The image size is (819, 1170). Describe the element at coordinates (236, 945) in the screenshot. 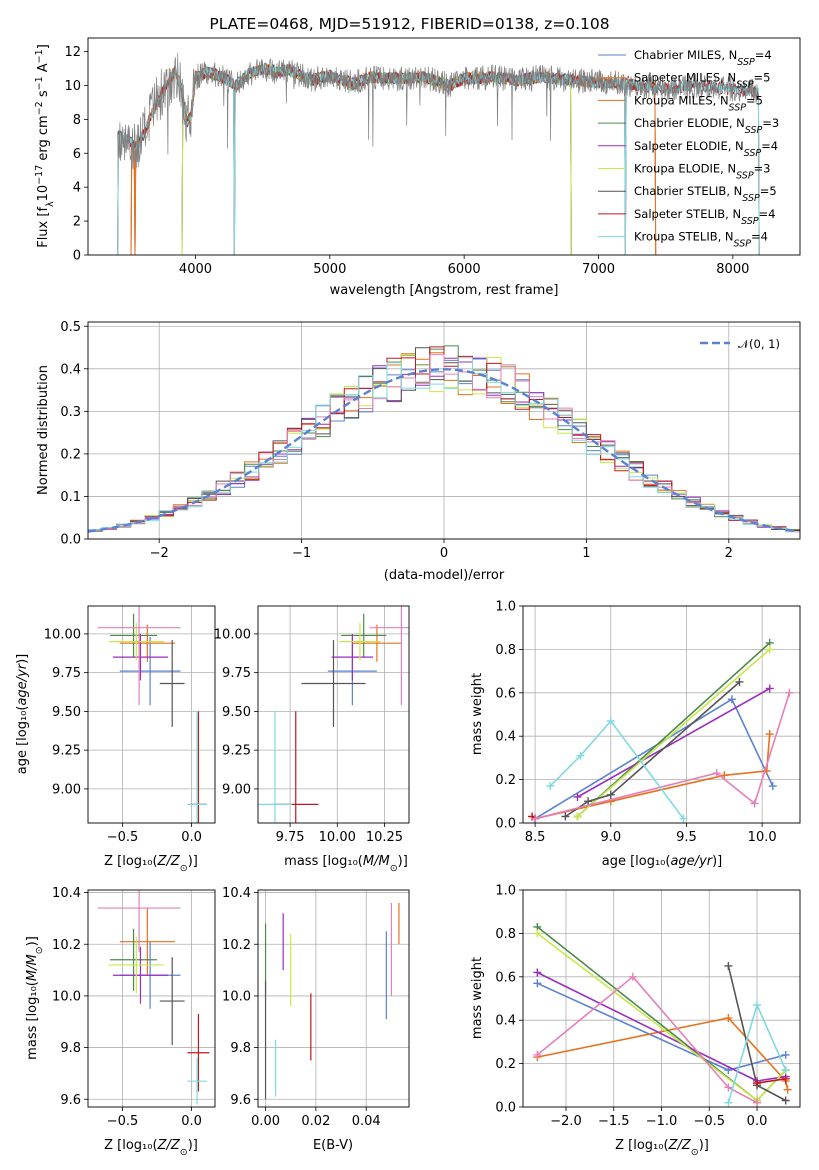

I see `y-tick-label: 10.2` at that location.